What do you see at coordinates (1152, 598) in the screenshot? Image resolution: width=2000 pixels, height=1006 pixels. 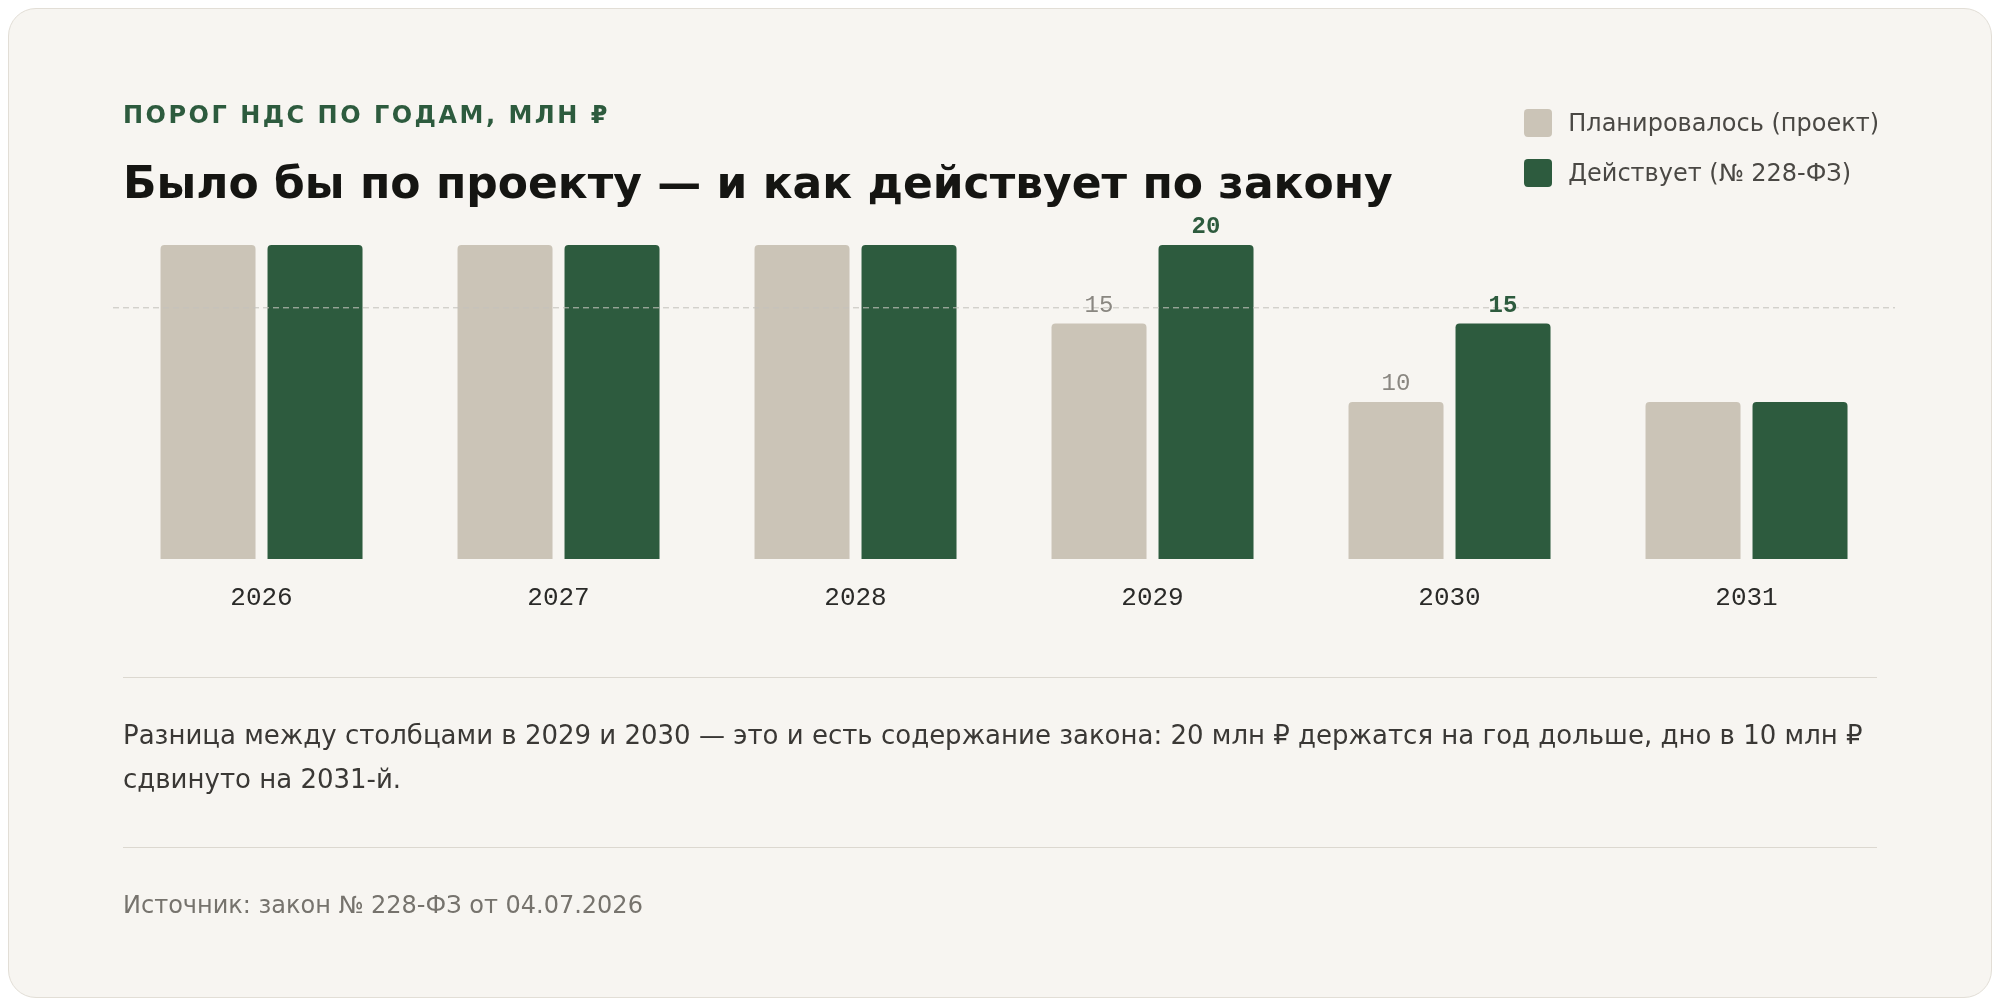 I see `x-tick-label: 2029` at bounding box center [1152, 598].